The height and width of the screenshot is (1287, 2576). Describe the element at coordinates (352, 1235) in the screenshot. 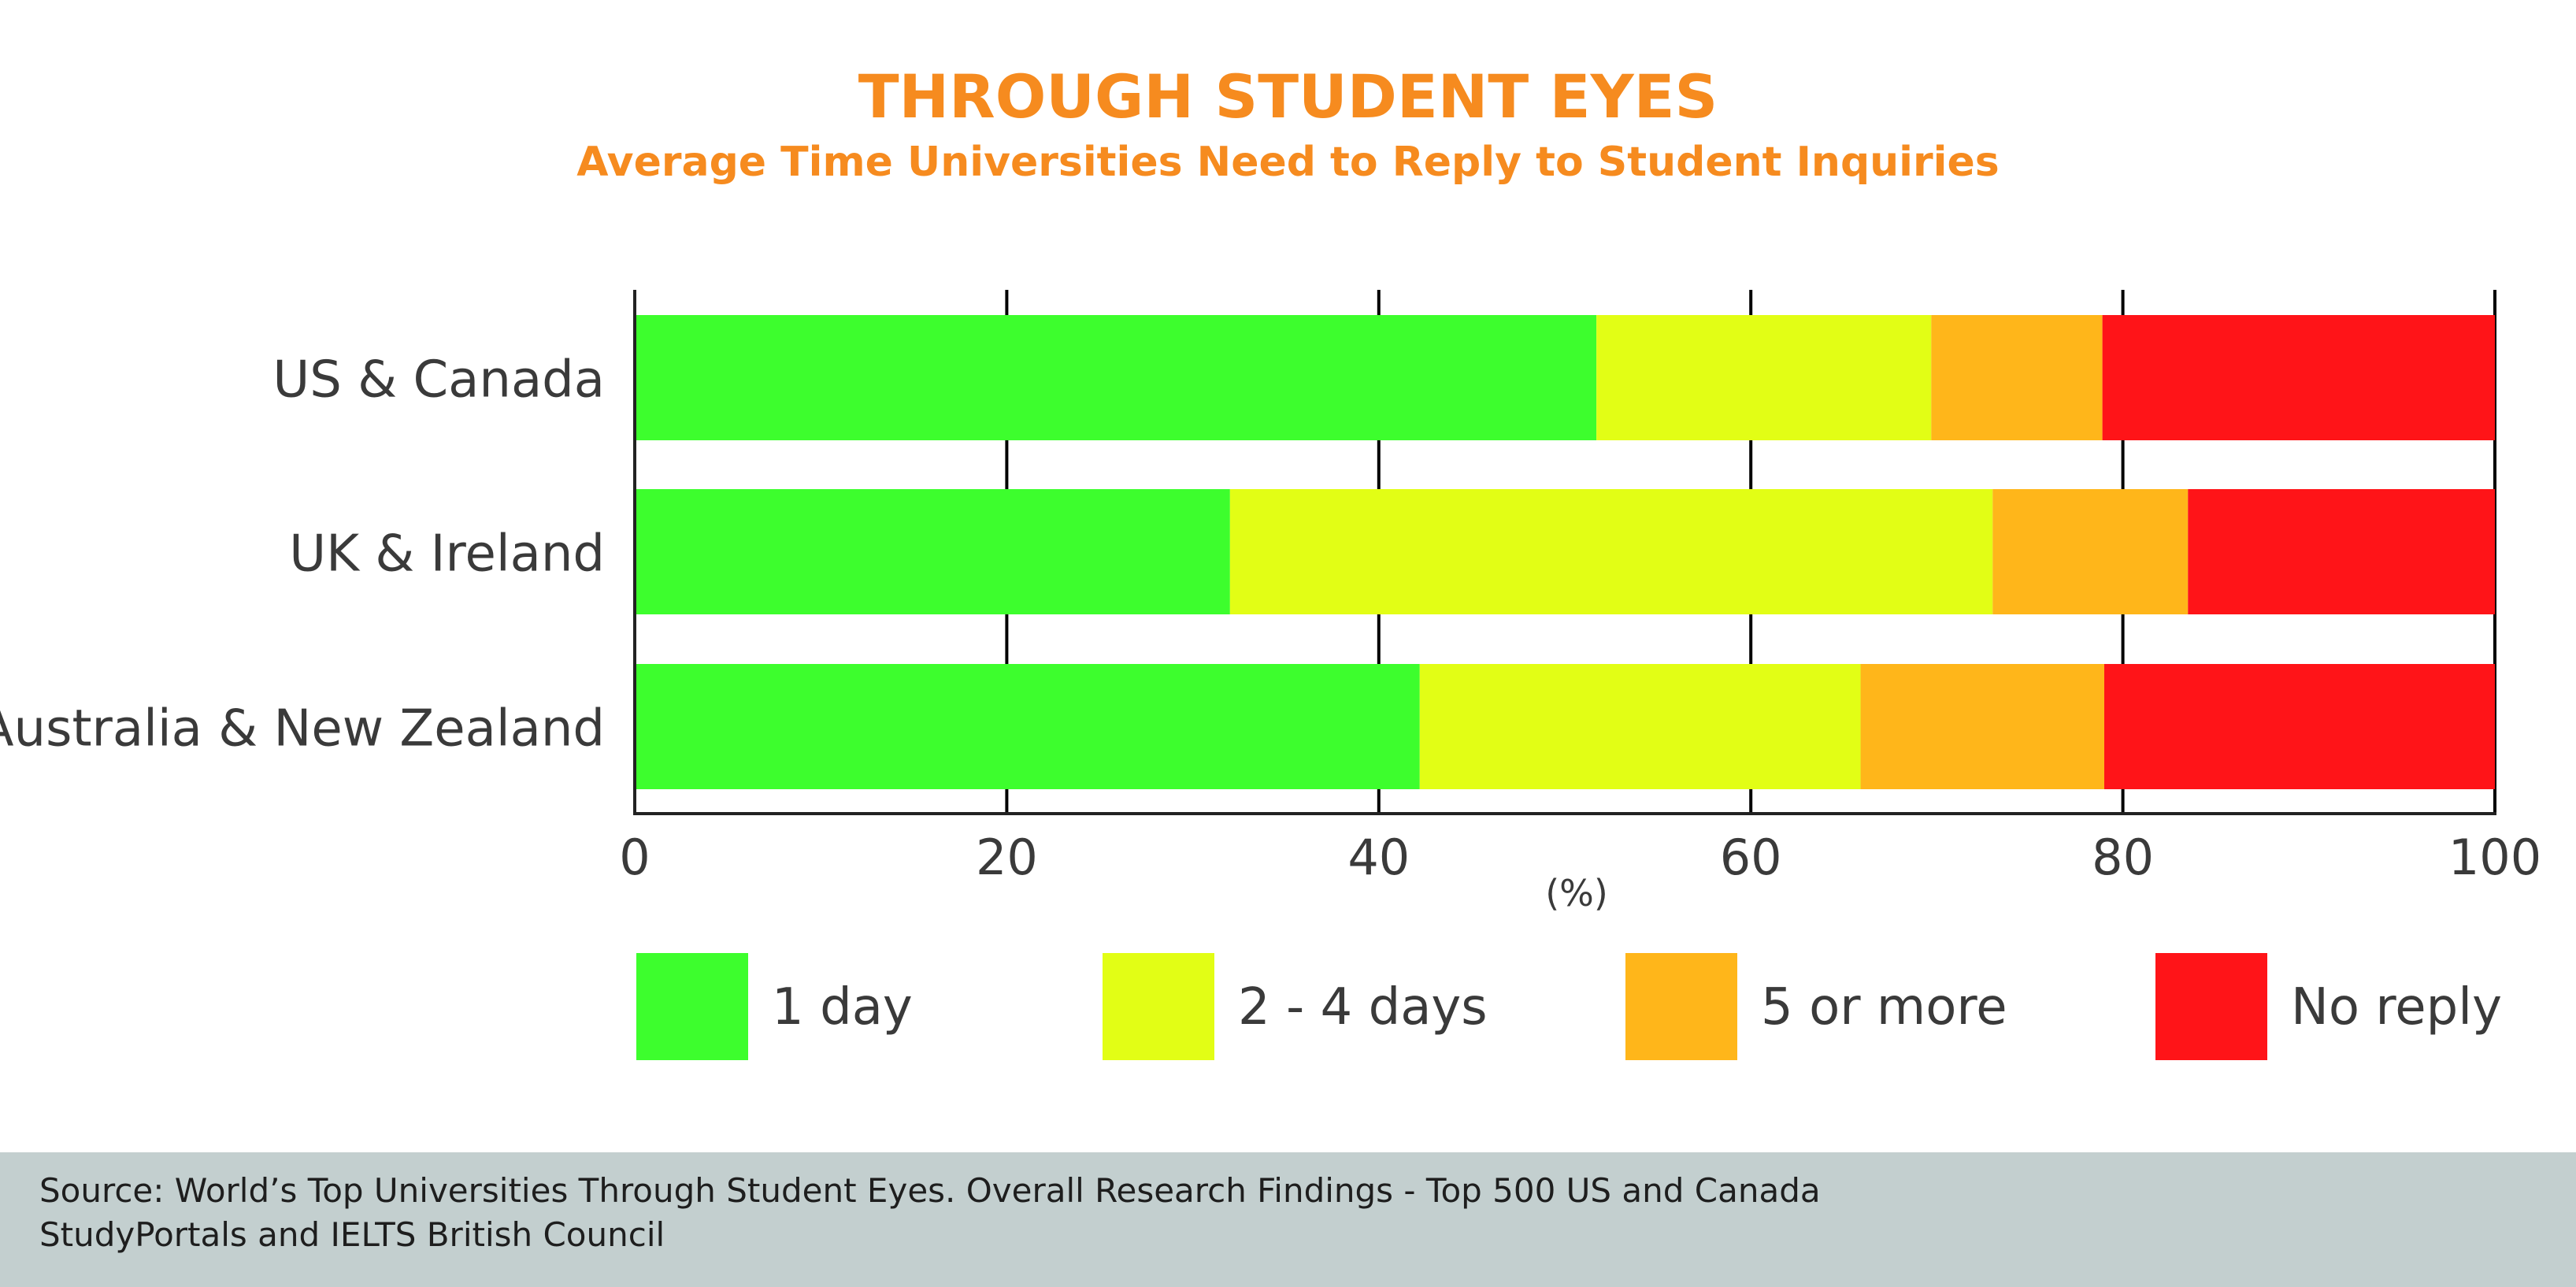

I see `credit-line: StudyPortals and IELTS British Council` at that location.